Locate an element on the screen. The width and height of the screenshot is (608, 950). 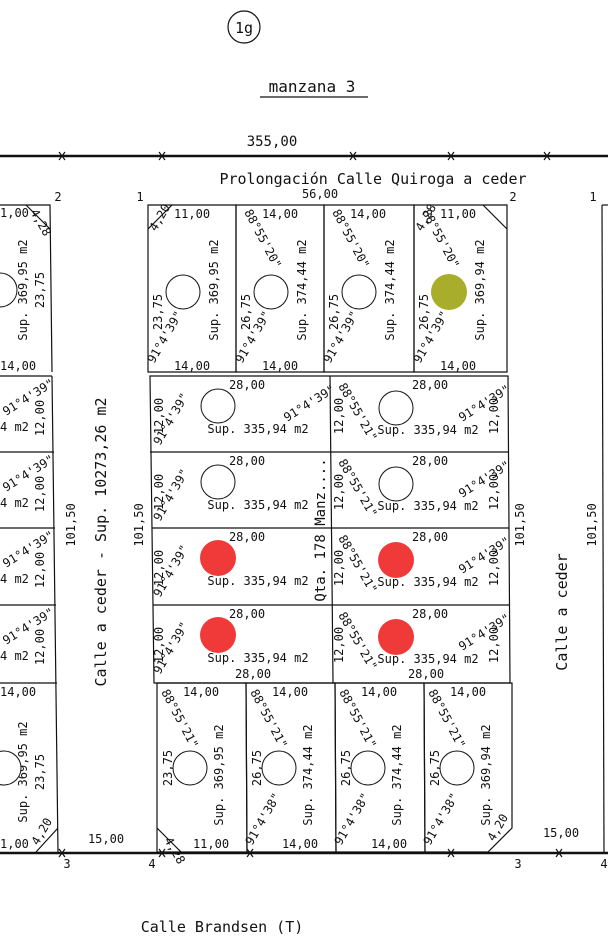
block-height-left: 101,50 is located at coordinates (139, 524).